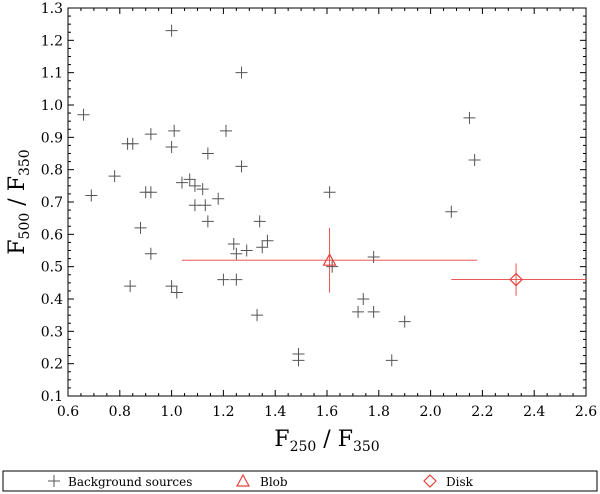 Image resolution: width=600 pixels, height=494 pixels. What do you see at coordinates (52, 41) in the screenshot?
I see `y-tick-label: 1.2` at bounding box center [52, 41].